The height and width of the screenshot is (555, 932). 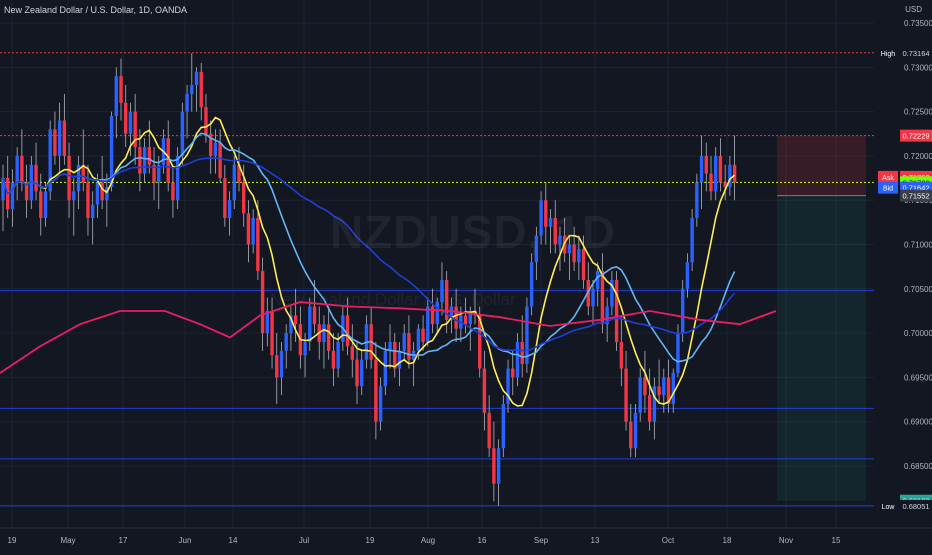 I want to click on time-axis: 19 May 17 Jun 14 Jul 19 Aug 16 Sep 13 Oct 18 Nov 15, so click(x=466, y=536).